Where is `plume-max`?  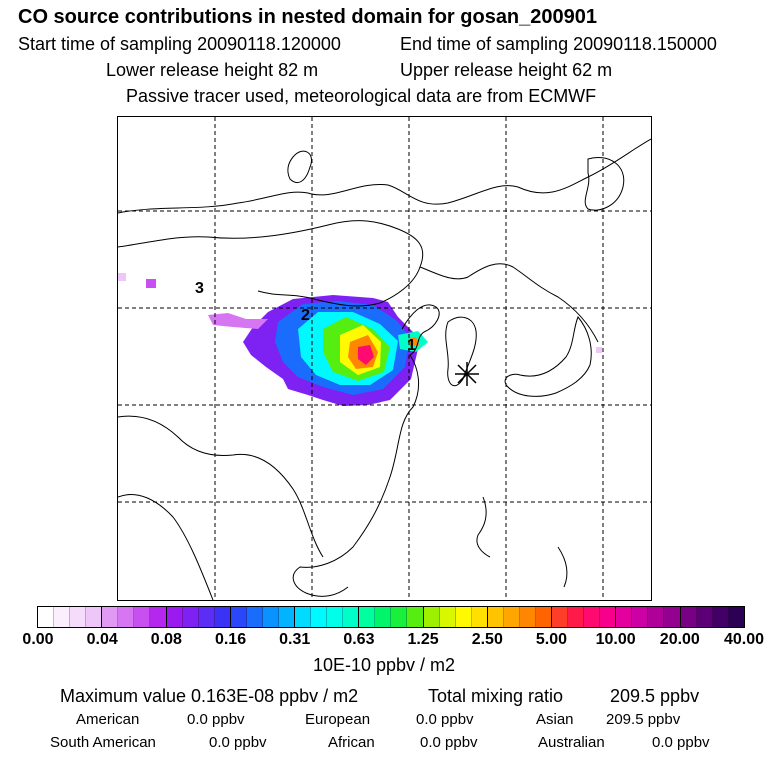 plume-max is located at coordinates (366, 355).